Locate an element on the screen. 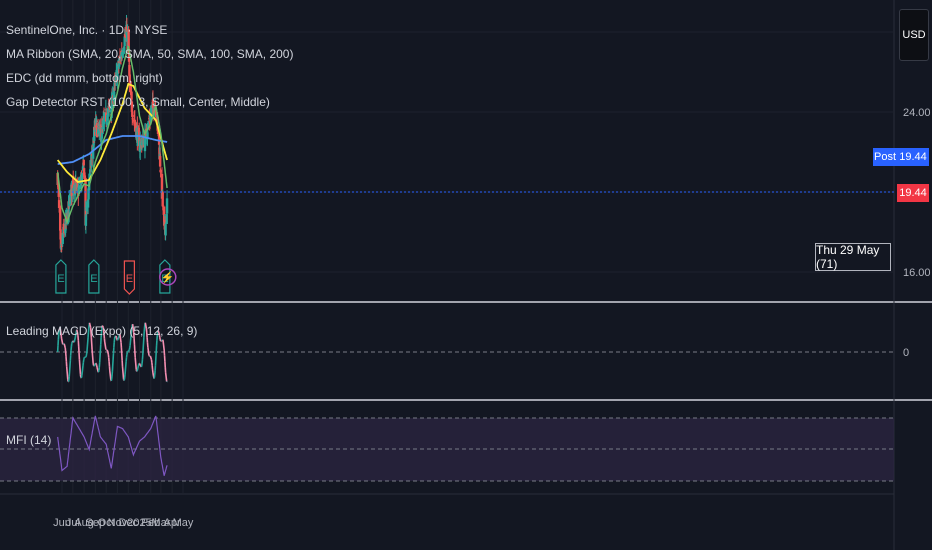 This screenshot has width=932, height=550. post-market-label: Post is located at coordinates (885, 157).